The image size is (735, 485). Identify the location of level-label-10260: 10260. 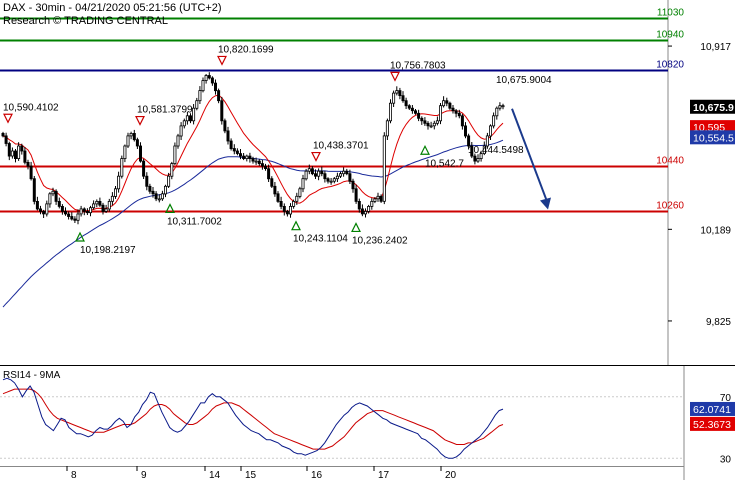
(670, 206).